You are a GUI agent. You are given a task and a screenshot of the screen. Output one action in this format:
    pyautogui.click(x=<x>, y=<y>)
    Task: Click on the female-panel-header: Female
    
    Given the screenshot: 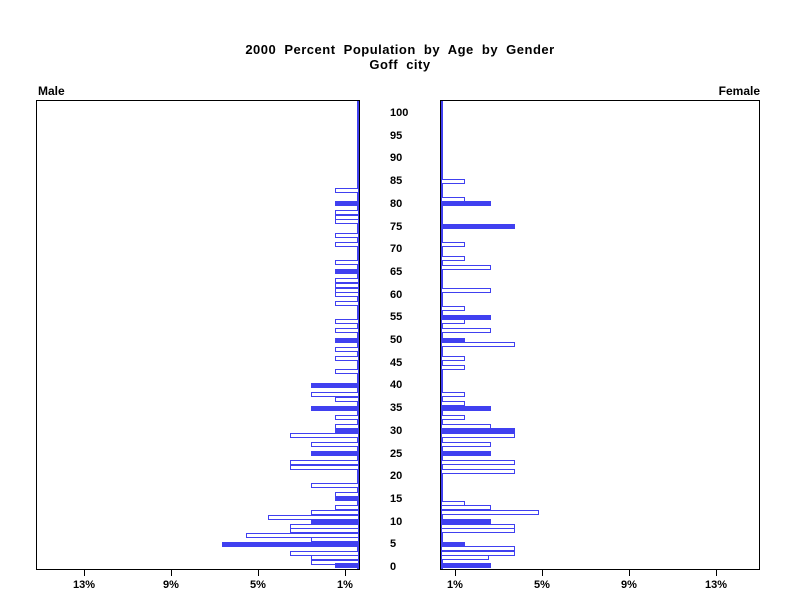 What is the action you would take?
    pyautogui.click(x=739, y=91)
    